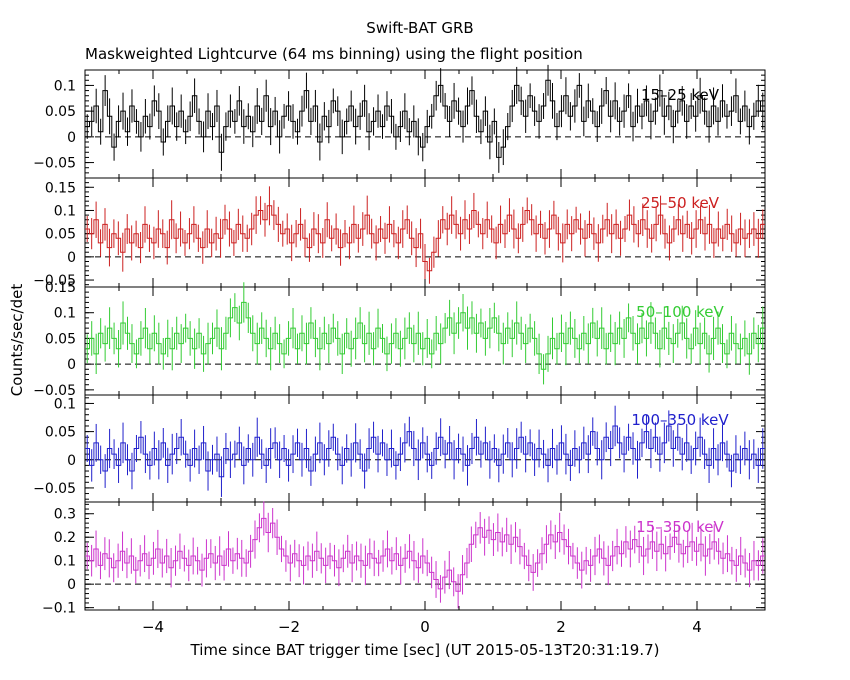  Describe the element at coordinates (680, 95) in the screenshot. I see `band-label: 15–25 keV` at that location.